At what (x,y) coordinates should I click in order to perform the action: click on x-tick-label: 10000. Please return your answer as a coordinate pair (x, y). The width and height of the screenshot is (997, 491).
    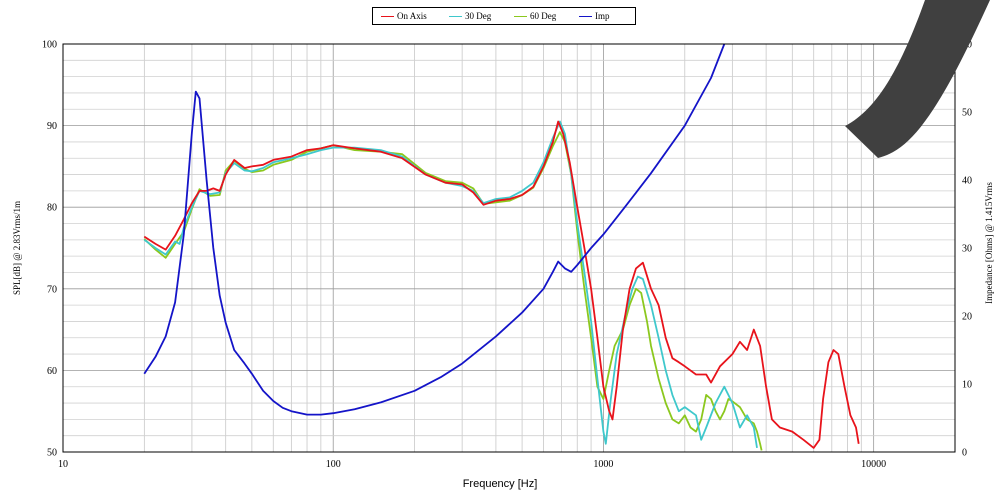
    Looking at the image, I should click on (873, 464).